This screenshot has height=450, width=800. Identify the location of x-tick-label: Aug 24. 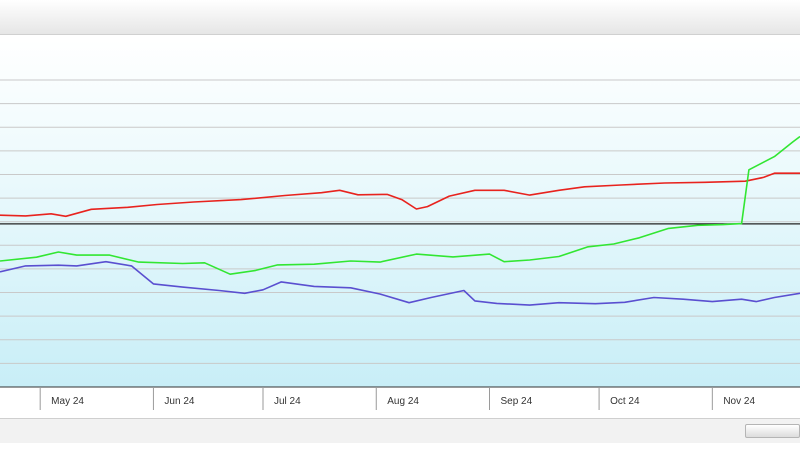
(403, 401).